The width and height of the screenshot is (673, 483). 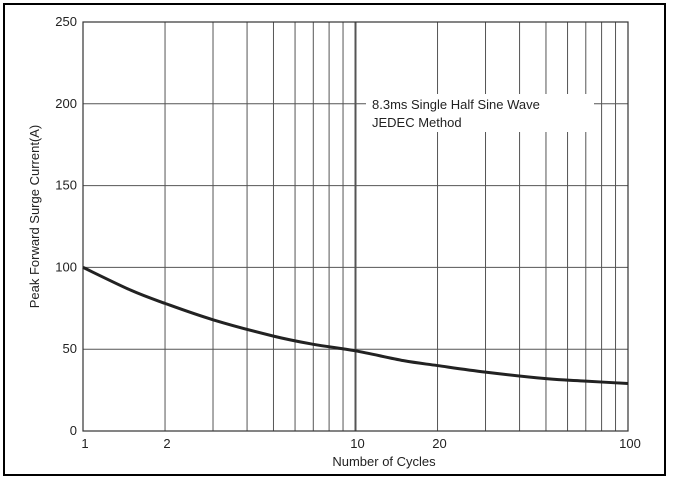 I want to click on y-tick-label: 0, so click(x=73, y=430).